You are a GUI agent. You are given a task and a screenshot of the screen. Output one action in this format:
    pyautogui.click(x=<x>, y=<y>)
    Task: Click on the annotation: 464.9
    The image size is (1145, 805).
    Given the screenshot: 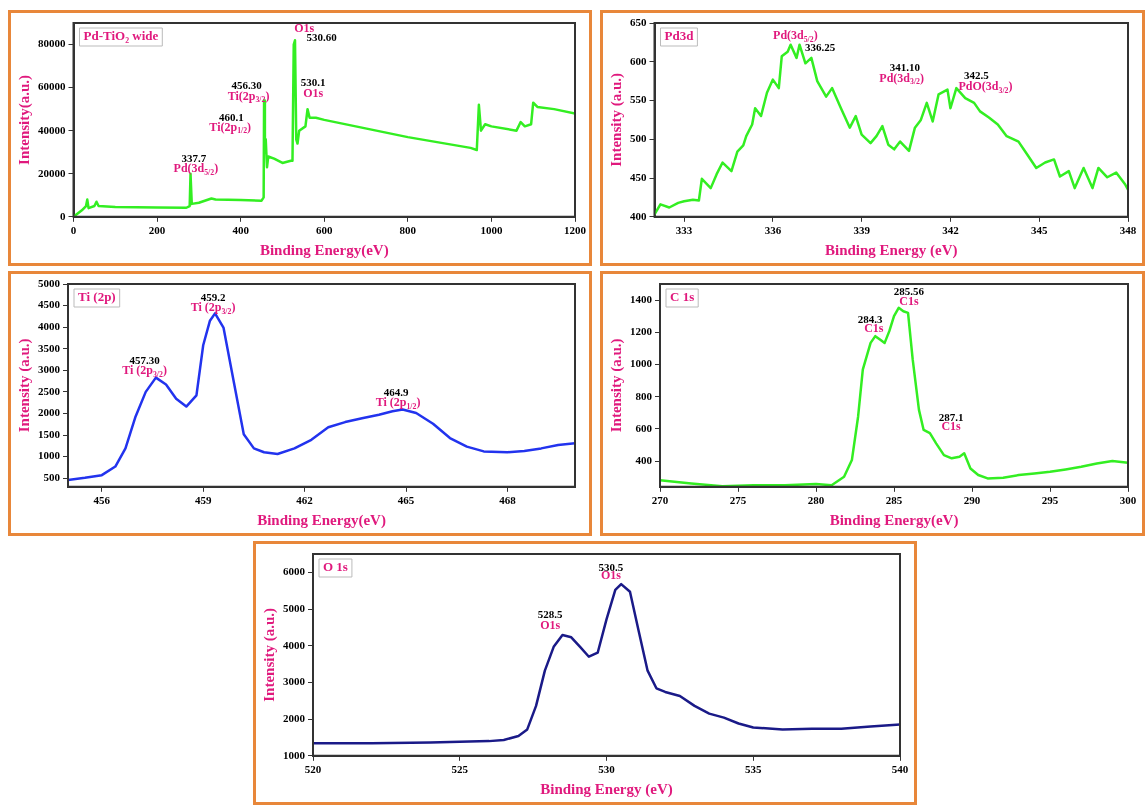 What is the action you would take?
    pyautogui.click(x=396, y=392)
    